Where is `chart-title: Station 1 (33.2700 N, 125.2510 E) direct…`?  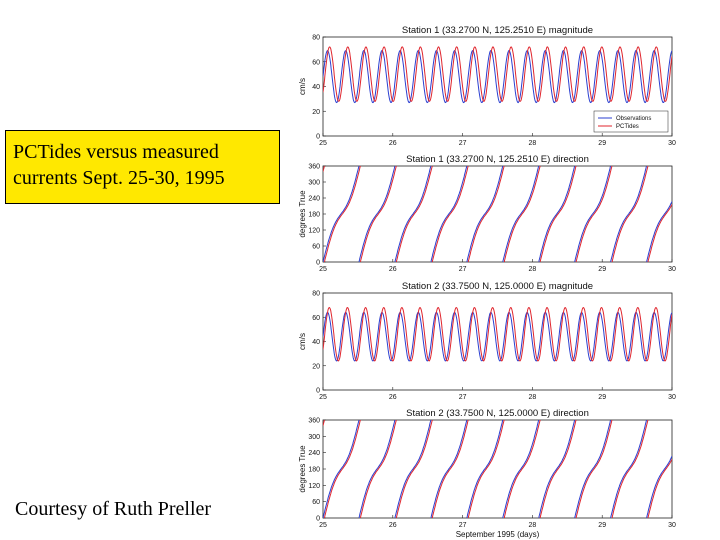 chart-title: Station 1 (33.2700 N, 125.2510 E) direct… is located at coordinates (497, 159).